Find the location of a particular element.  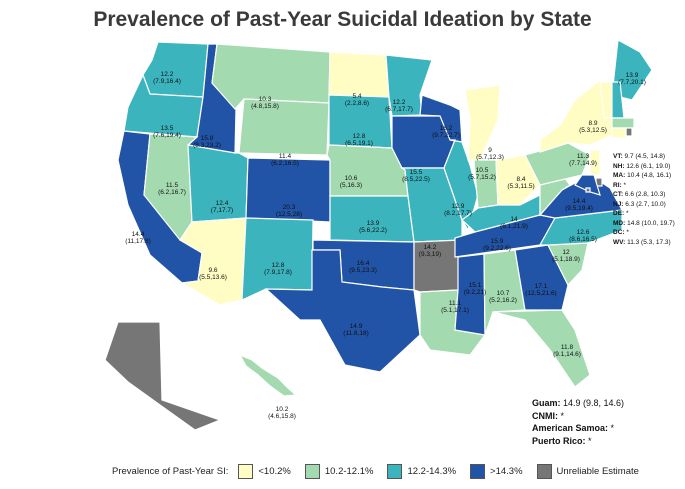

small-state-row: CT: 6.6 (2.8, 10.3) is located at coordinates (644, 195).